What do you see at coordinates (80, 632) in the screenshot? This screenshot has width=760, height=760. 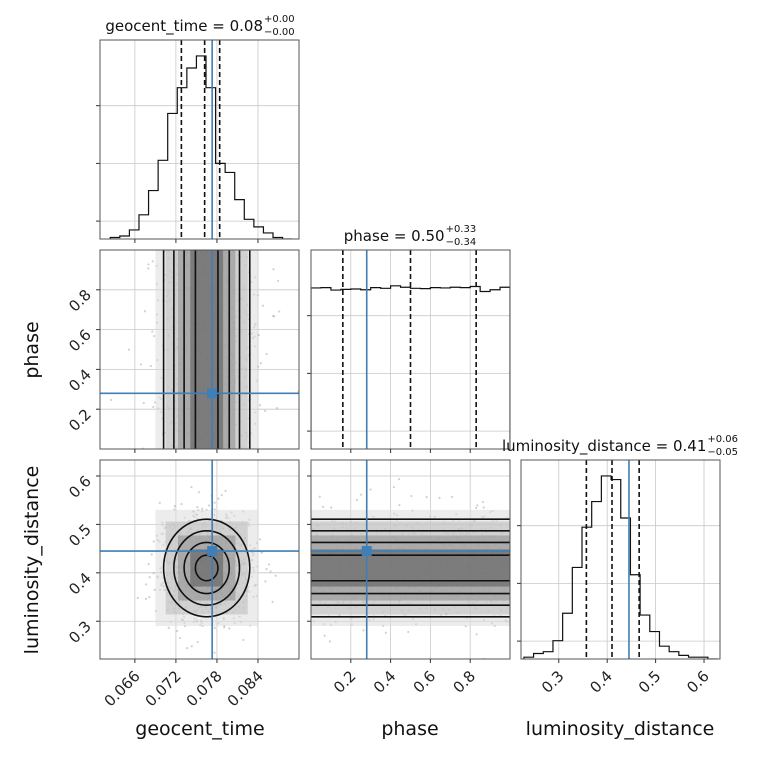 I see `y-tick-label: 0.3` at bounding box center [80, 632].